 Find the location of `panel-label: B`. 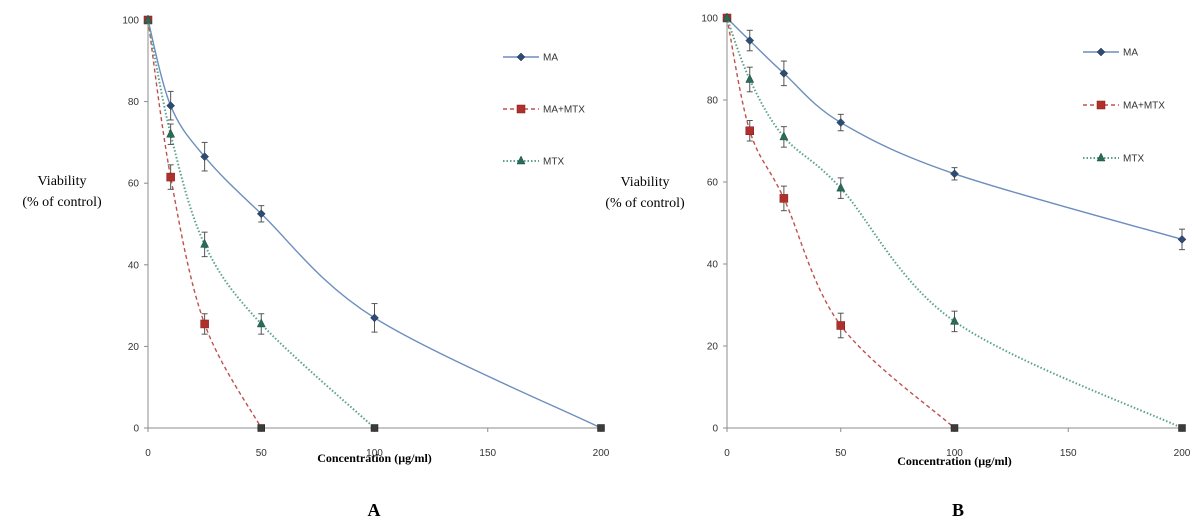

panel-label: B is located at coordinates (958, 510).